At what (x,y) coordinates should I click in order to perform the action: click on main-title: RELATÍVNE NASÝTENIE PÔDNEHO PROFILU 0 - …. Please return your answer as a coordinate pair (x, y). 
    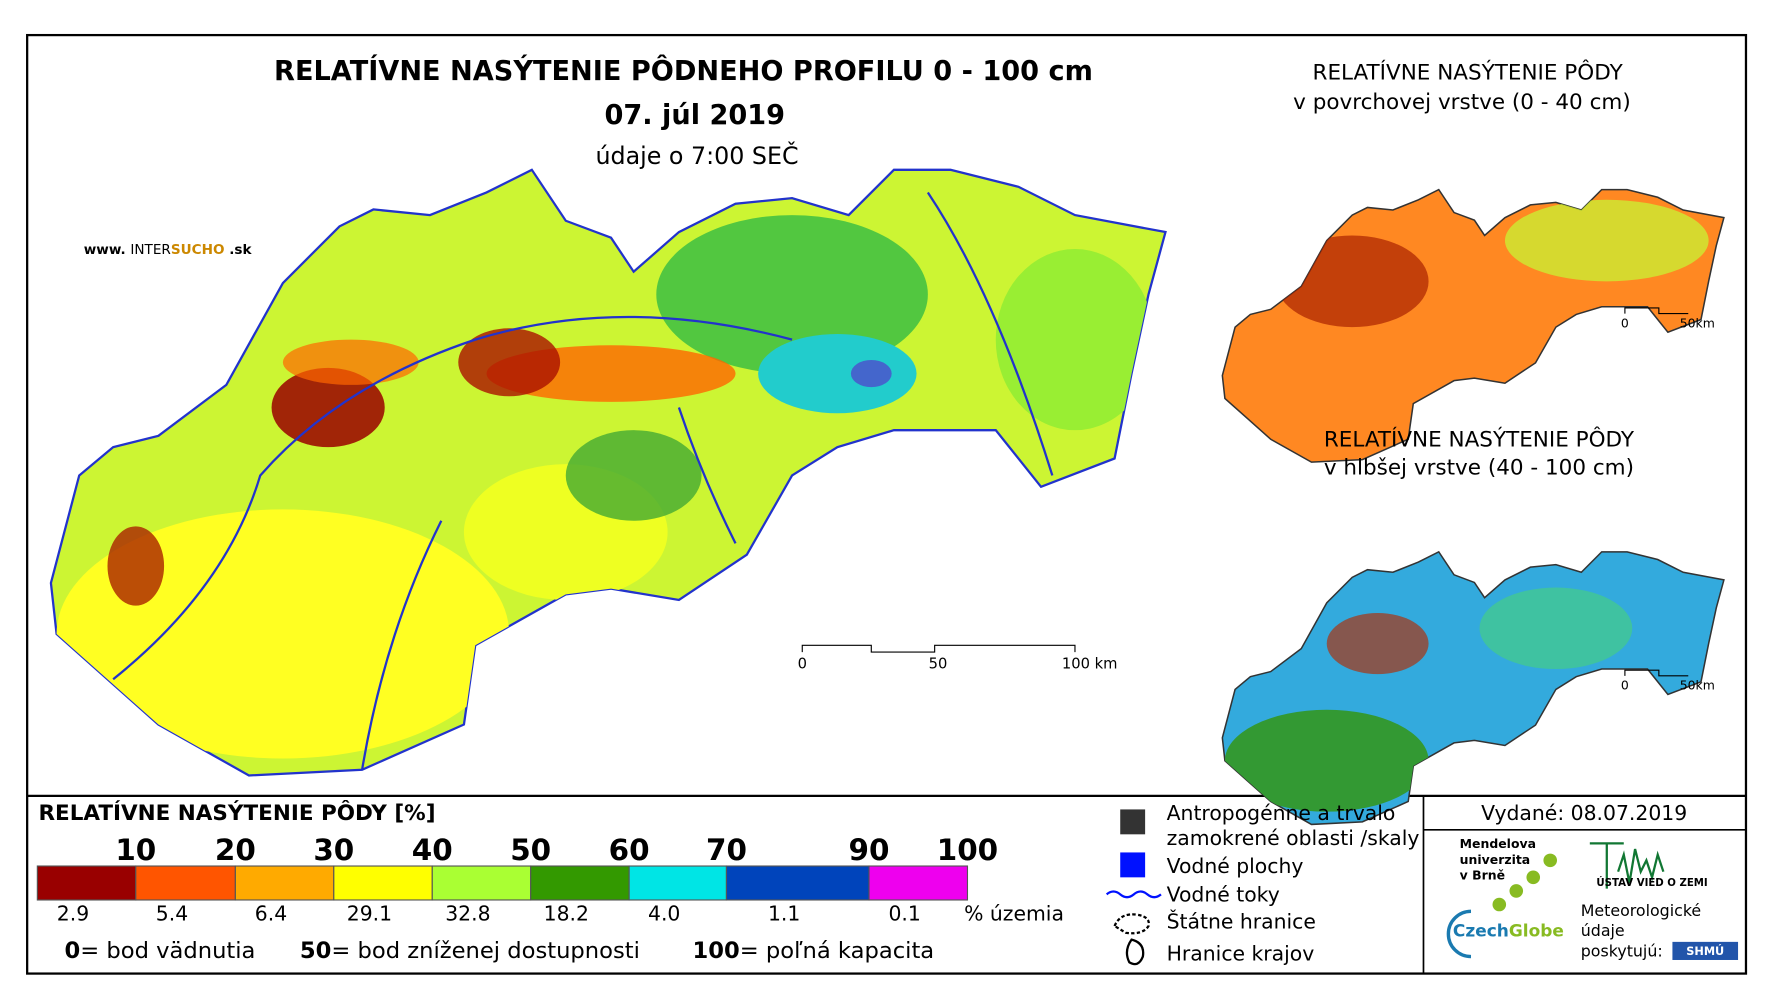
    Looking at the image, I should click on (683, 71).